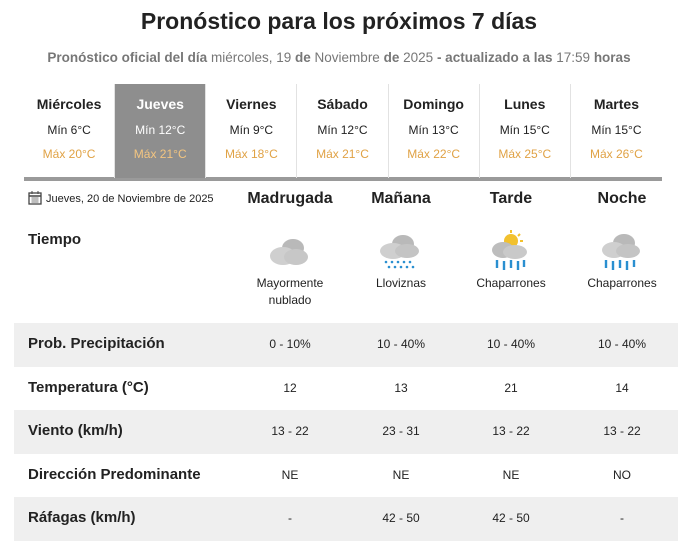 The height and width of the screenshot is (541, 678). What do you see at coordinates (401, 387) in the screenshot?
I see `row-value: 13` at bounding box center [401, 387].